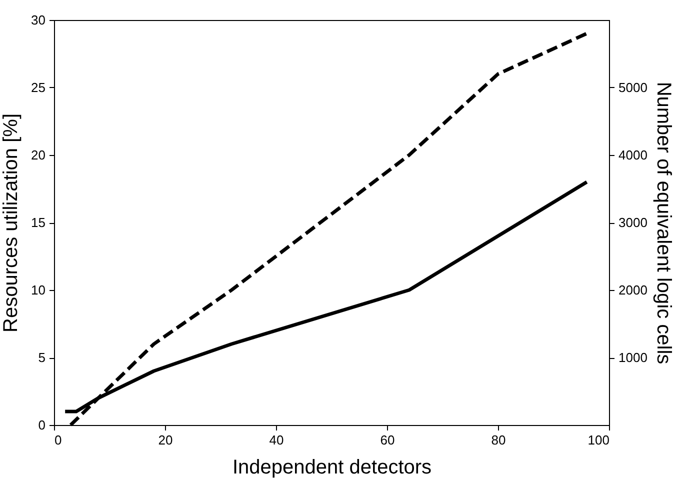 The width and height of the screenshot is (685, 496). I want to click on y2-tick-label: 4000, so click(633, 155).